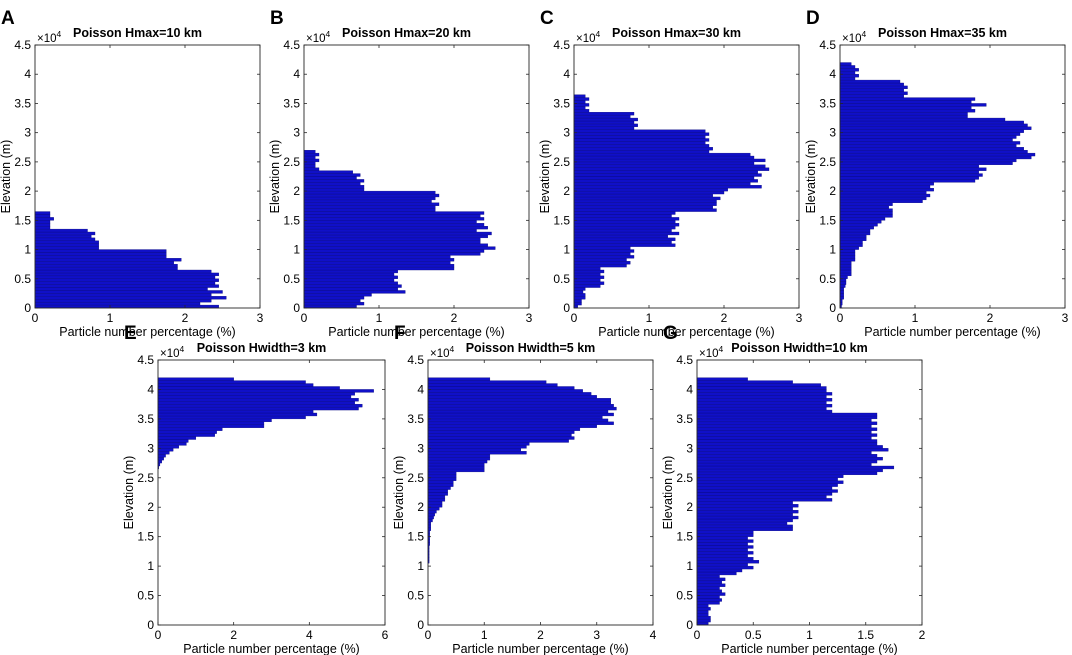 The width and height of the screenshot is (1072, 655). I want to click on x-tick-label: 3, so click(529, 318).